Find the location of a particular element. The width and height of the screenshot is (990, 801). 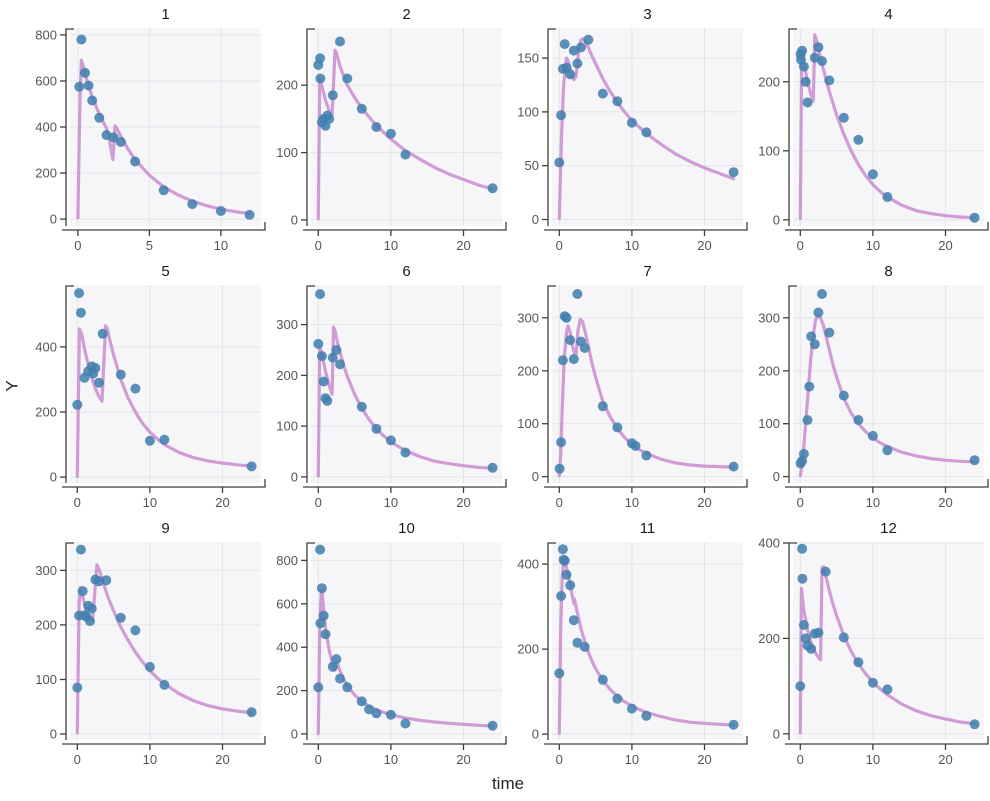

y-tick-label: 800 is located at coordinates (46, 34).